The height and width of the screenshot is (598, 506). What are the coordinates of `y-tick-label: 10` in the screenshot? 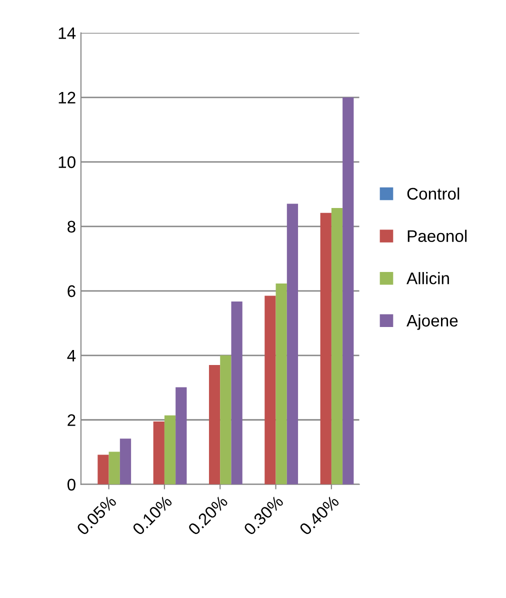 It's located at (67, 162).